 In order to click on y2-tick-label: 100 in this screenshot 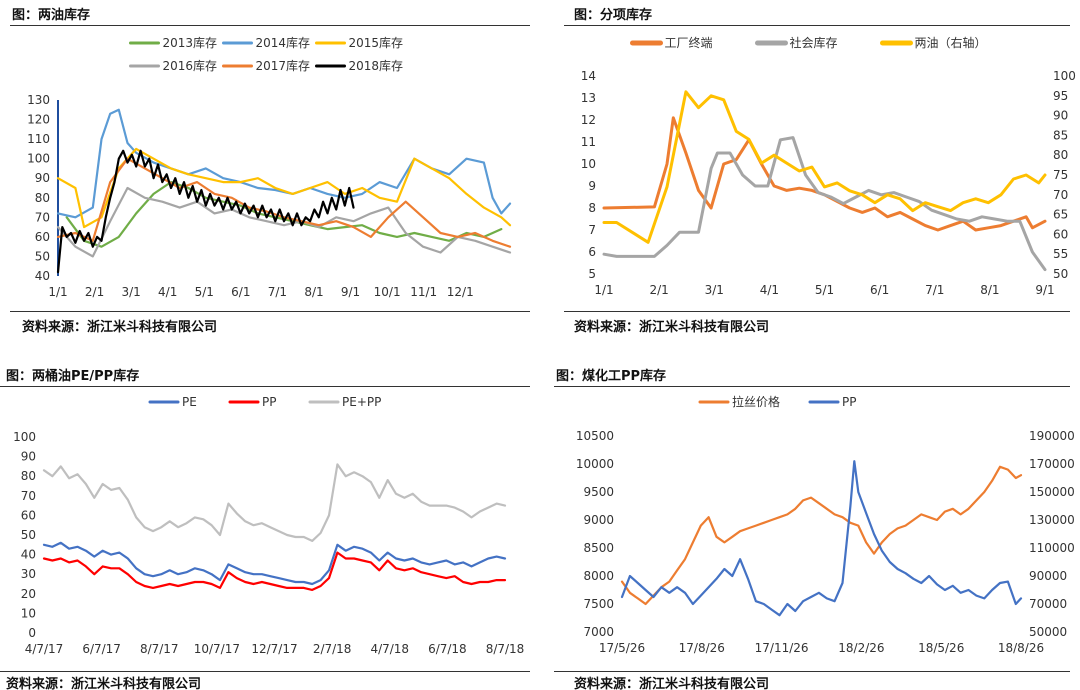, I will do `click(1064, 76)`.